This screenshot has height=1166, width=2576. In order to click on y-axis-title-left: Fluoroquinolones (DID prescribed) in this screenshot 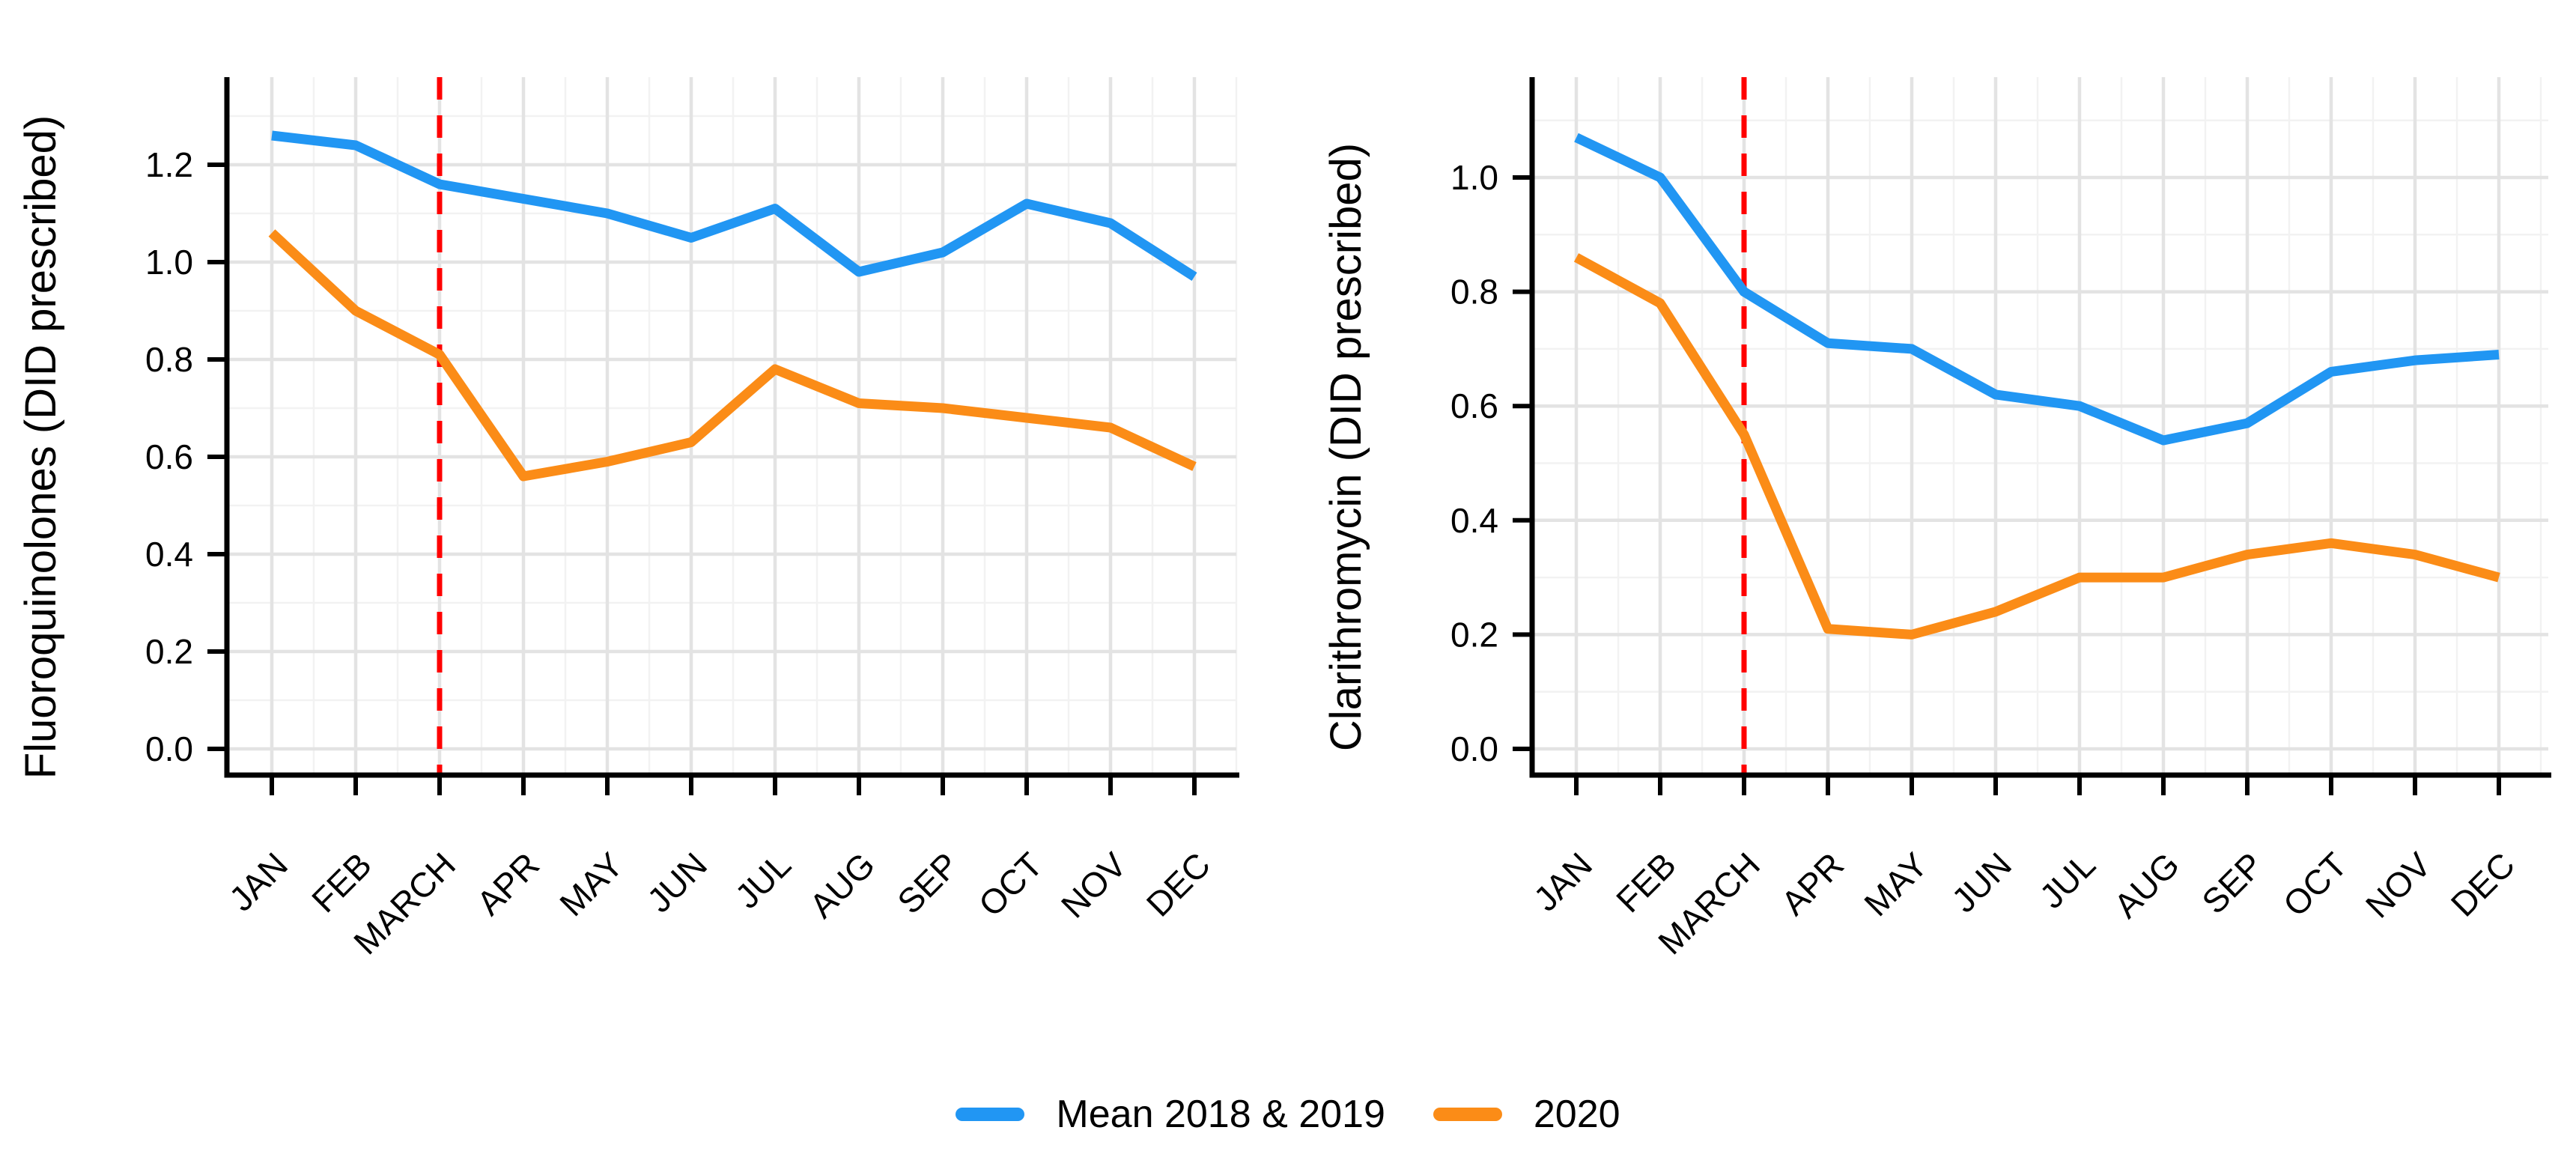, I will do `click(40, 447)`.